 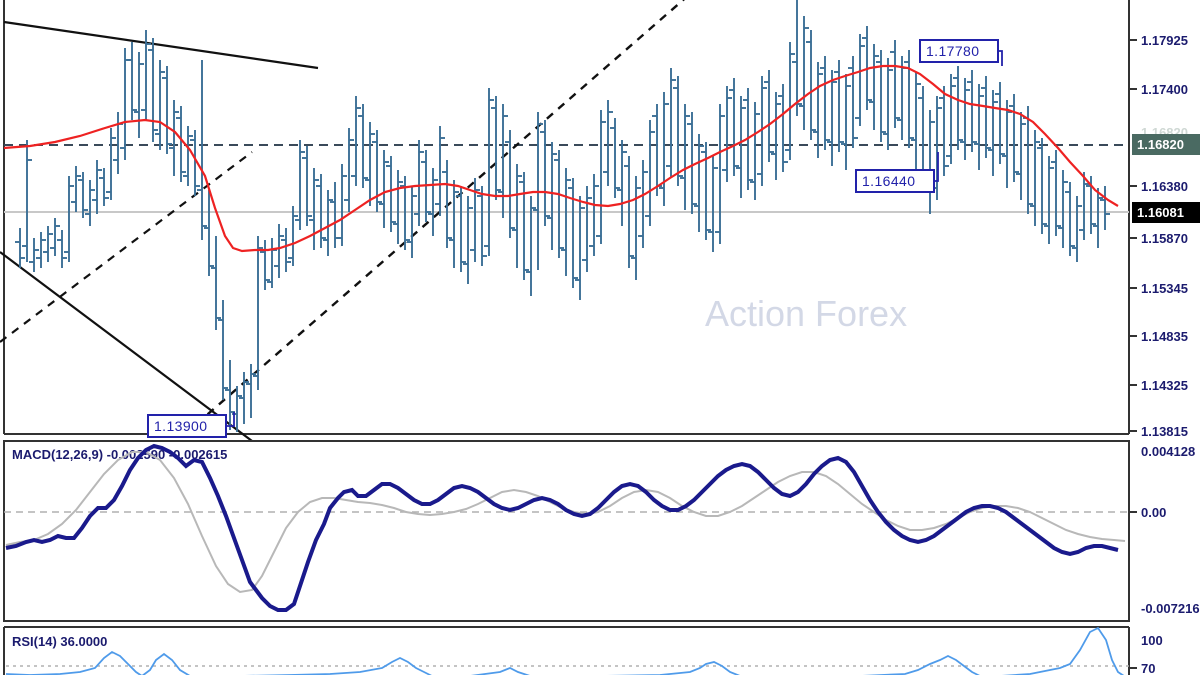 I want to click on last-price-tag: 1.16081, so click(x=1166, y=212).